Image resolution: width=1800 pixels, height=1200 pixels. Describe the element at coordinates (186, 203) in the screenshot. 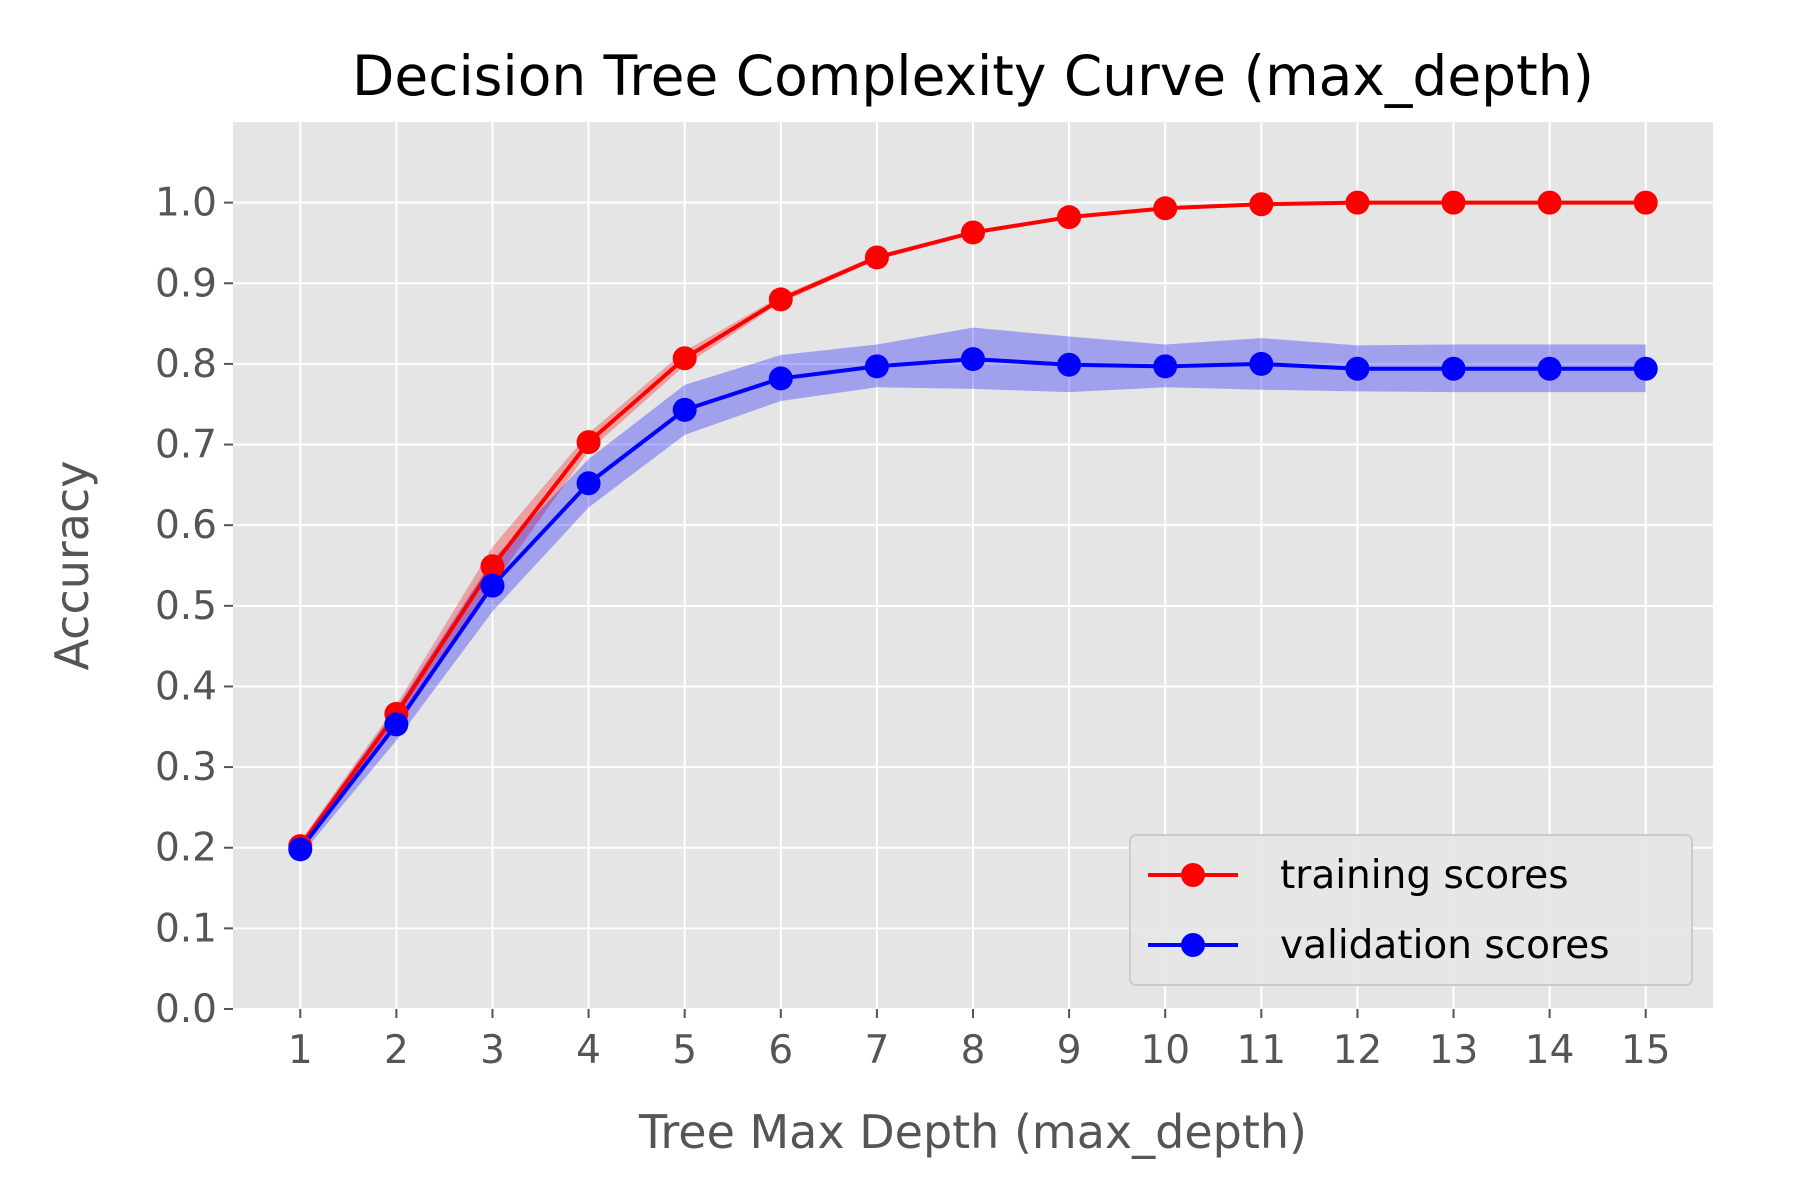

I see `y-tick-label: 1.0` at that location.